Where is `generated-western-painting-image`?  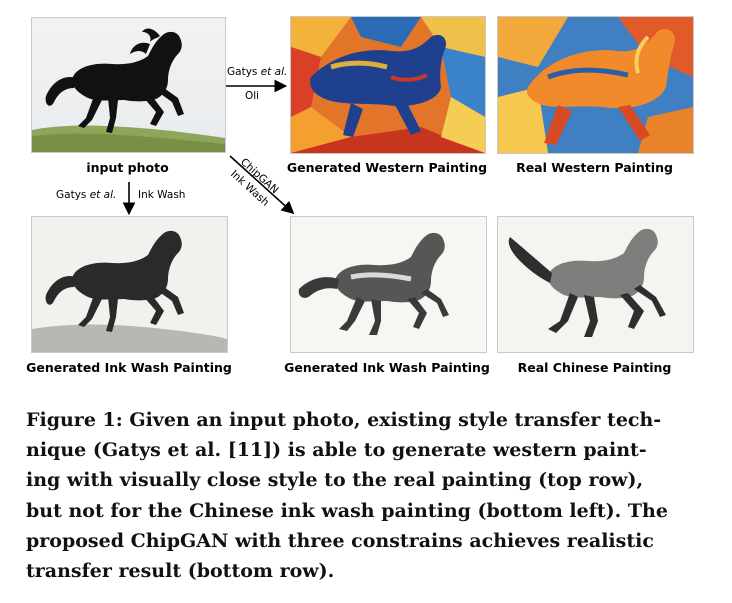
generated-western-painting-image is located at coordinates (388, 85).